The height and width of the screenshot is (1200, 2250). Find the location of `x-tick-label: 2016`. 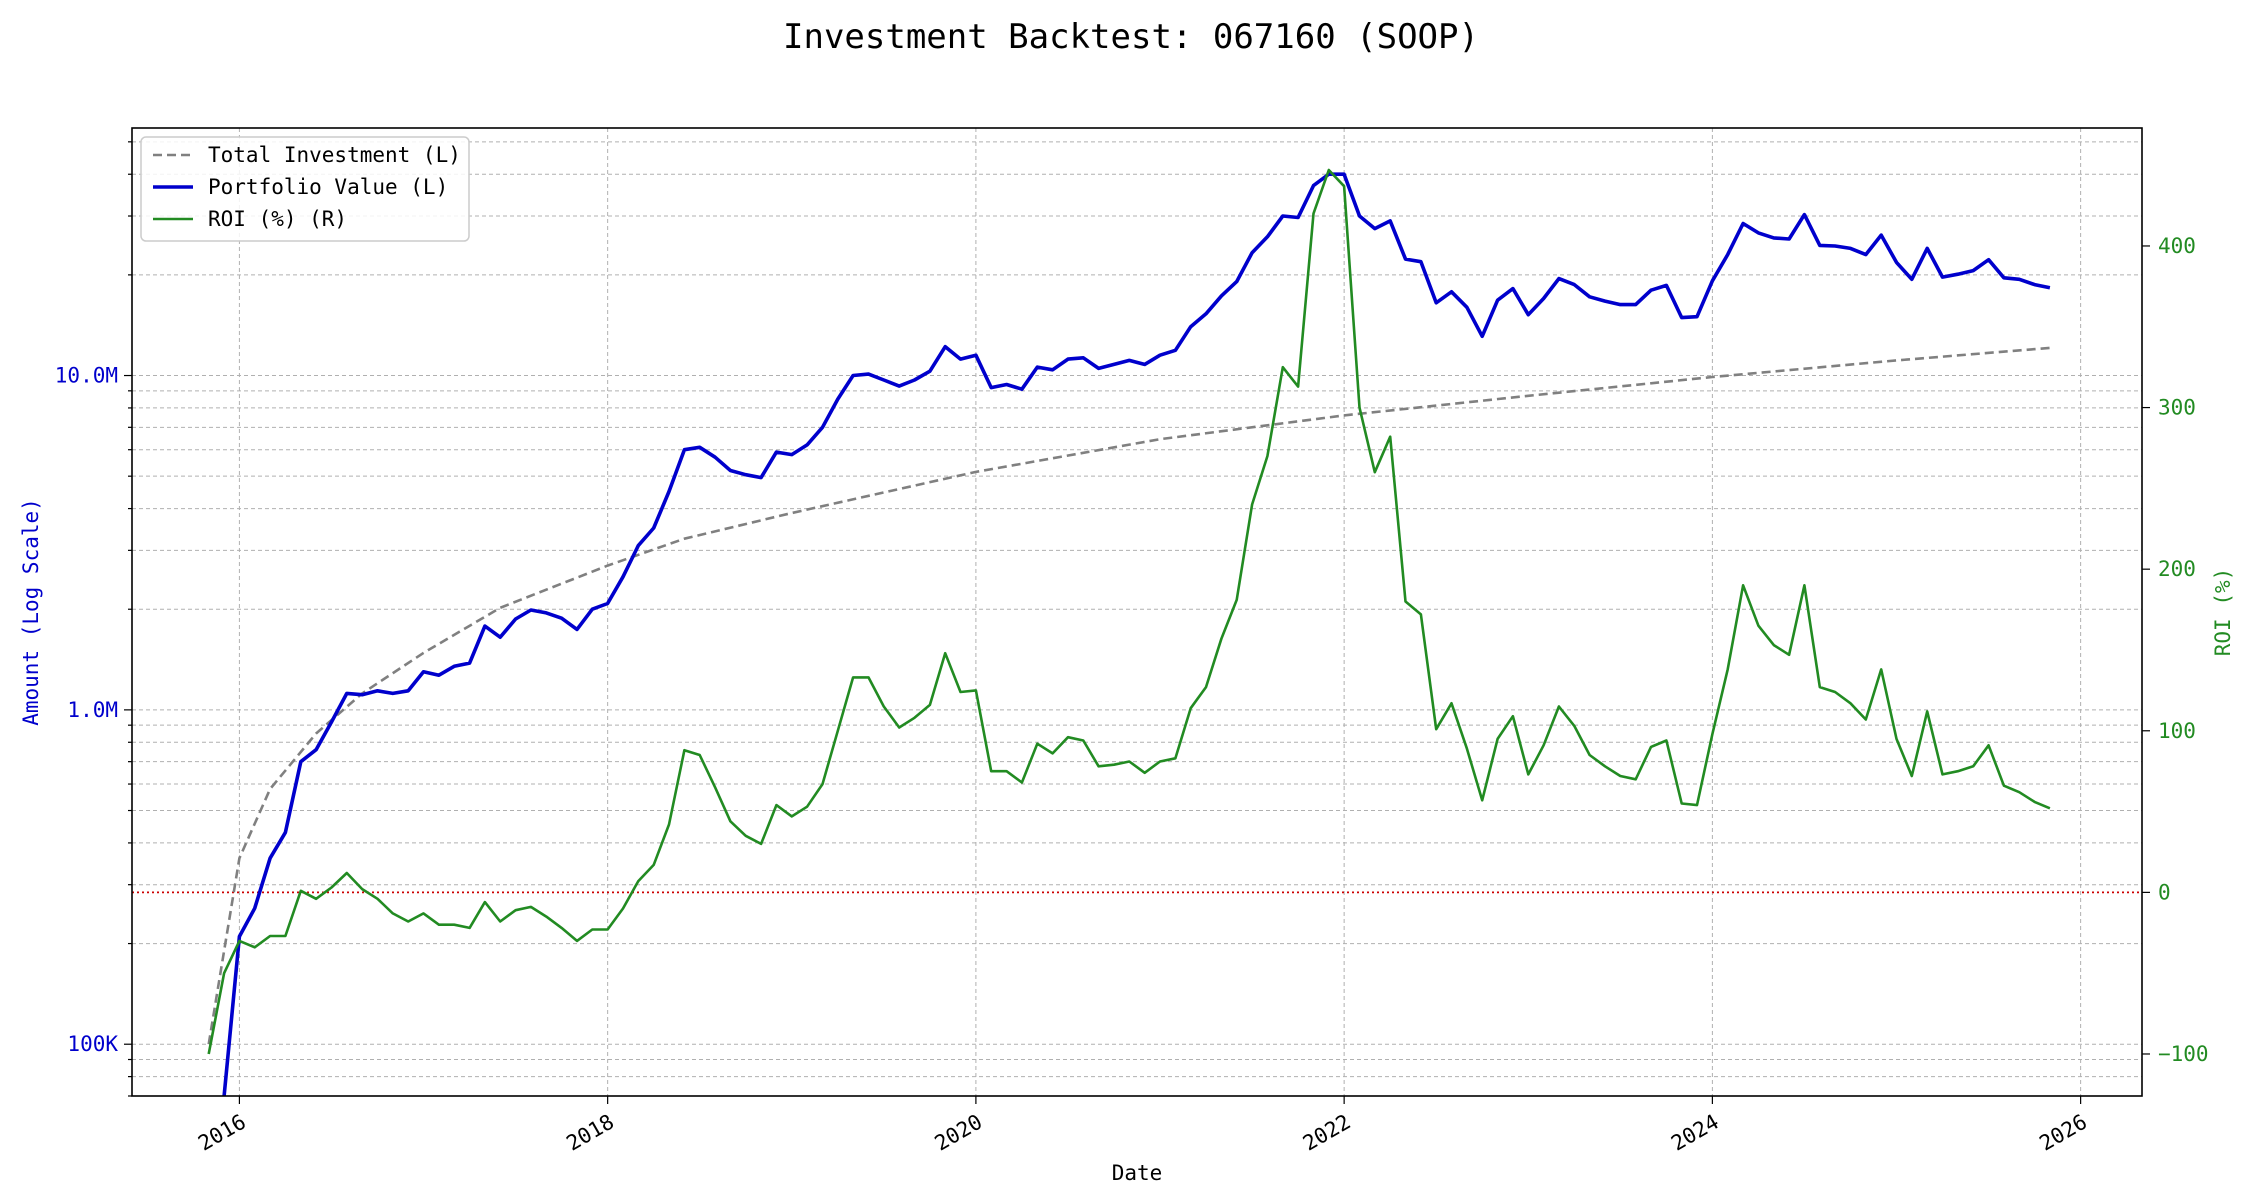

x-tick-label: 2016 is located at coordinates (222, 1133).